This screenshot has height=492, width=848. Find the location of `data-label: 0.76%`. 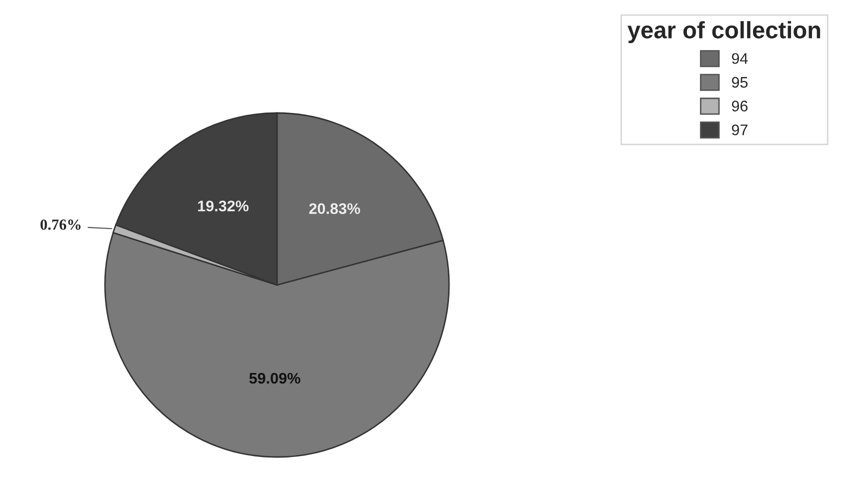

data-label: 0.76% is located at coordinates (60, 224).